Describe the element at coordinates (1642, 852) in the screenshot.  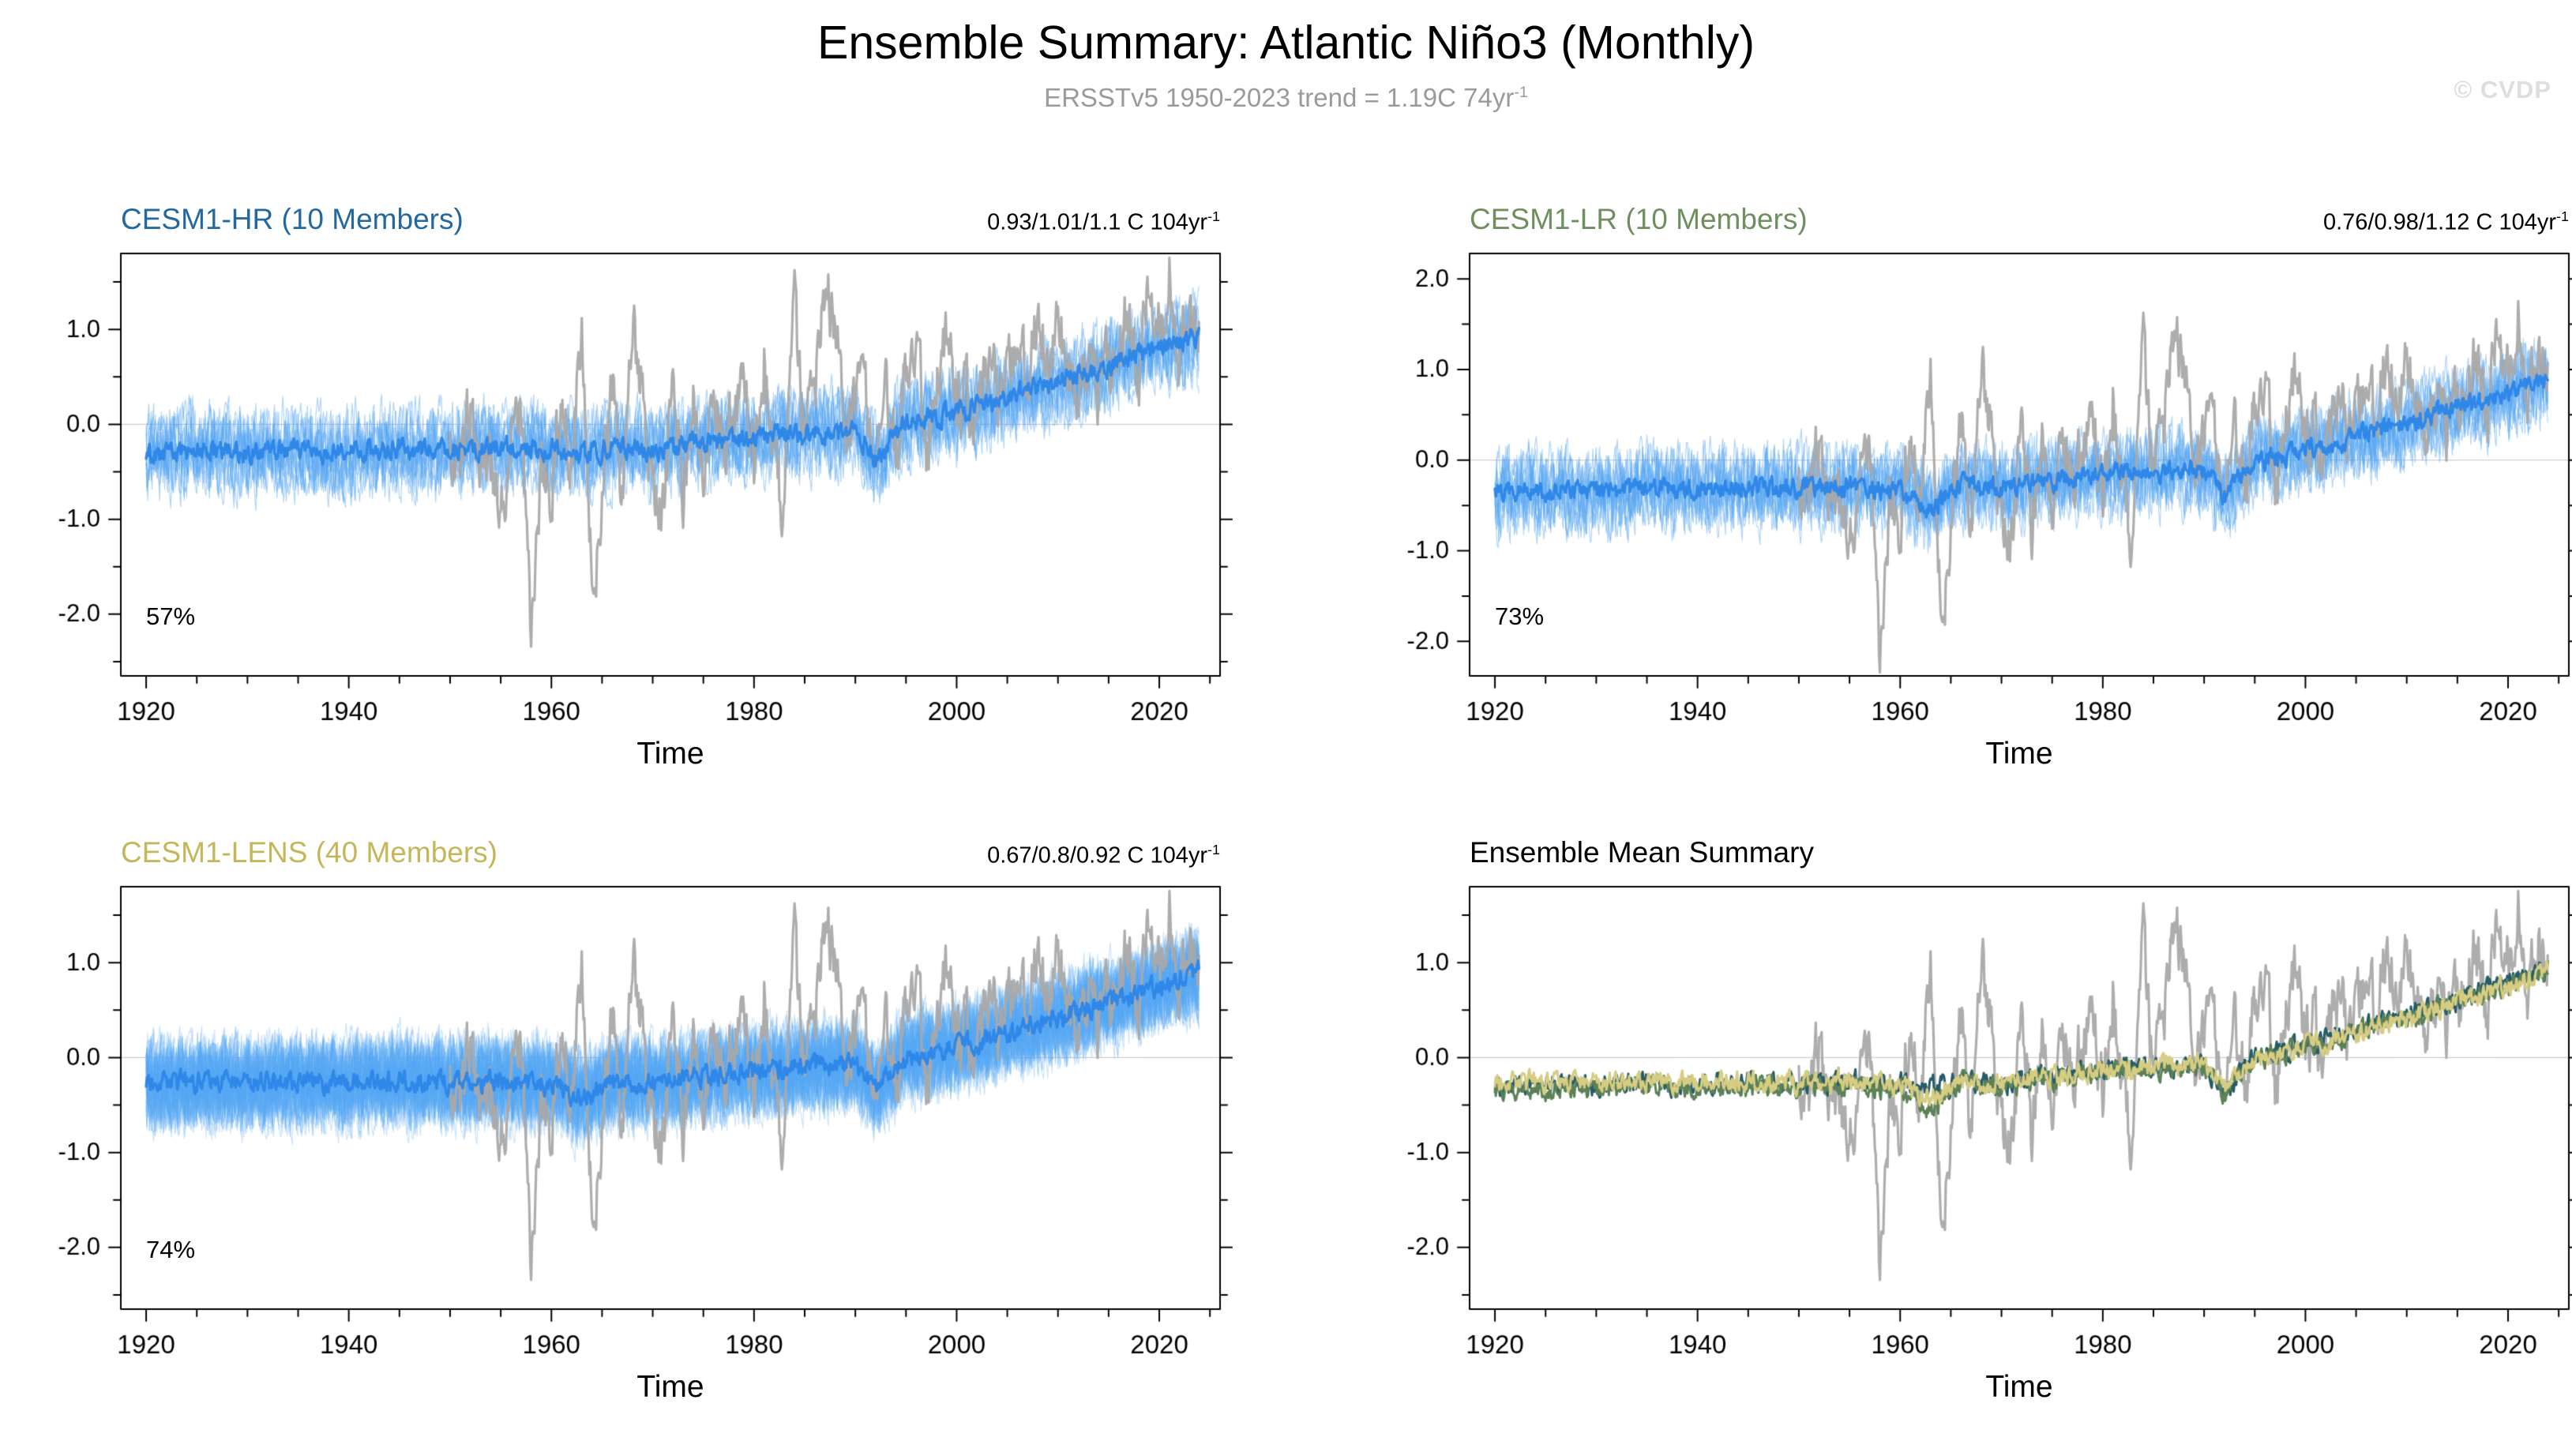
I see `panel-title: Ensemble Mean Summary` at that location.